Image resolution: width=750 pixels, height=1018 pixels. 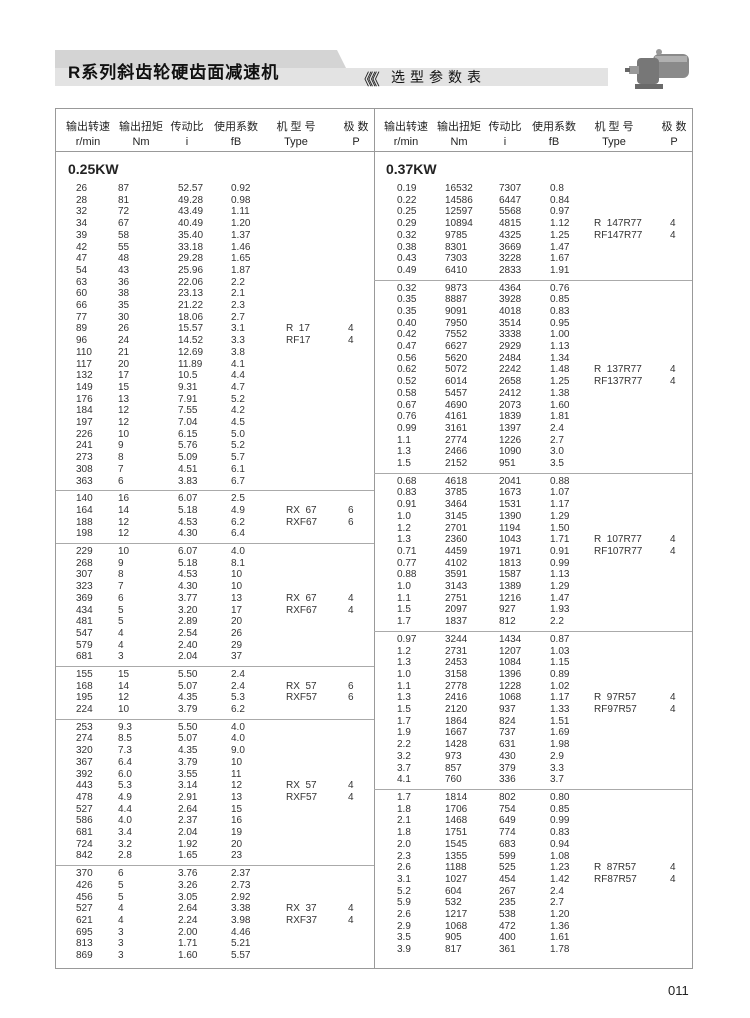 What do you see at coordinates (456, 721) in the screenshot?
I see `torque-cell: 1864` at bounding box center [456, 721].